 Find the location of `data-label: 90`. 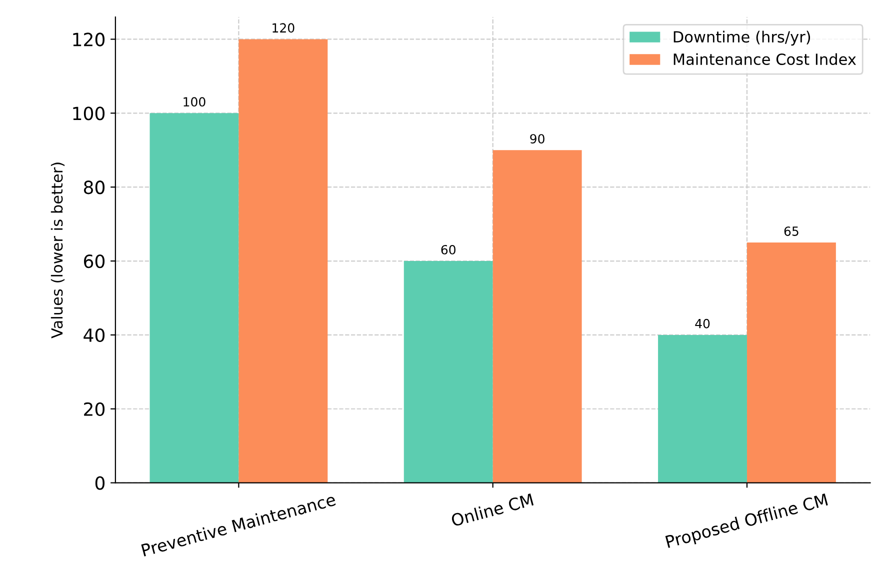

data-label: 90 is located at coordinates (537, 139).